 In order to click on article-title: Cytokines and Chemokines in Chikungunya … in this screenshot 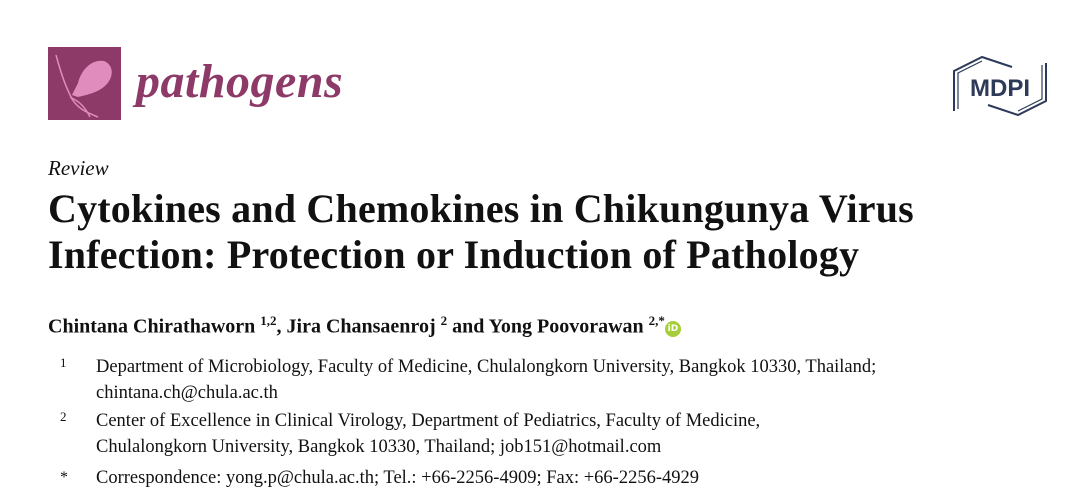, I will do `click(481, 232)`.